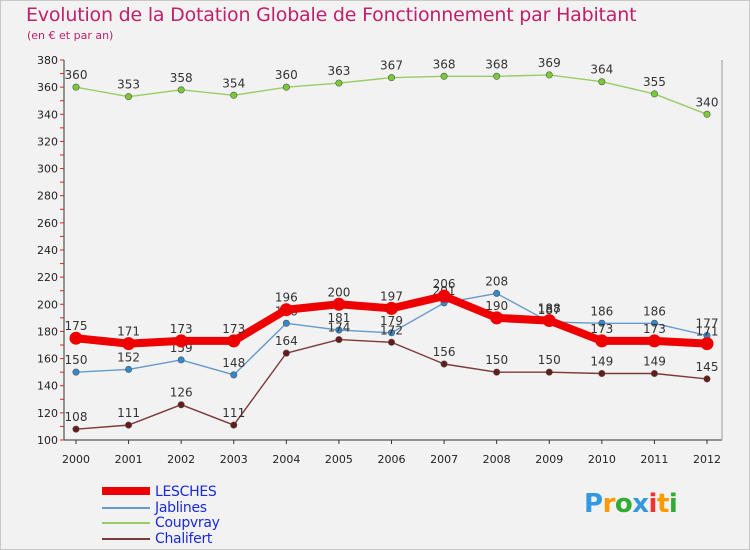 This screenshot has width=750, height=550. Describe the element at coordinates (549, 63) in the screenshot. I see `data-label-coupvray: 369` at that location.